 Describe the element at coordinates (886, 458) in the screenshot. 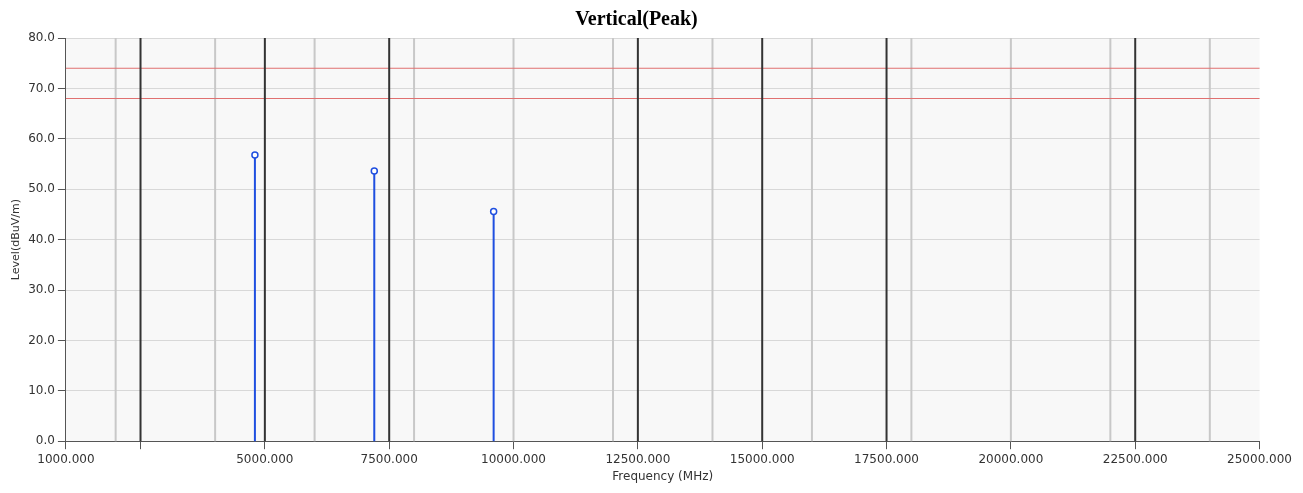

I see `x-tick-label: 17500.000` at that location.